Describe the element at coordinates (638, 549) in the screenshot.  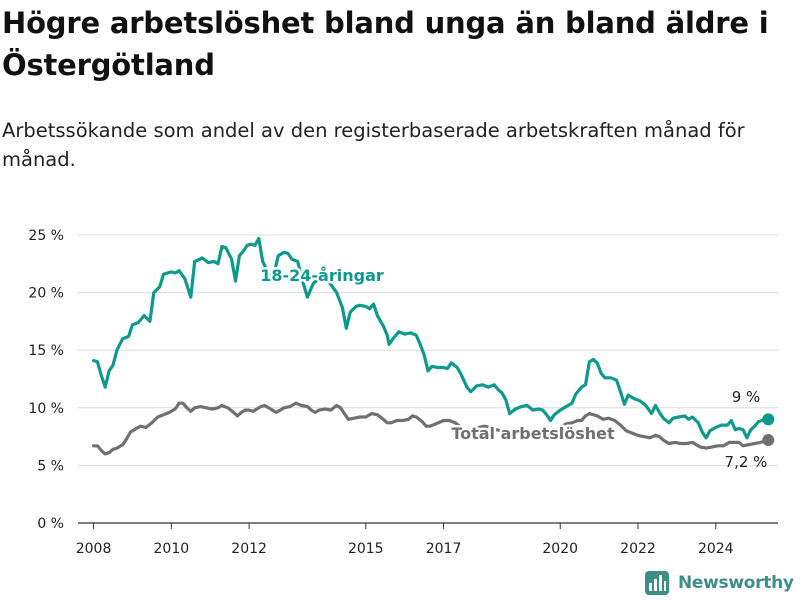
I see `x-tick-label: 2022` at that location.